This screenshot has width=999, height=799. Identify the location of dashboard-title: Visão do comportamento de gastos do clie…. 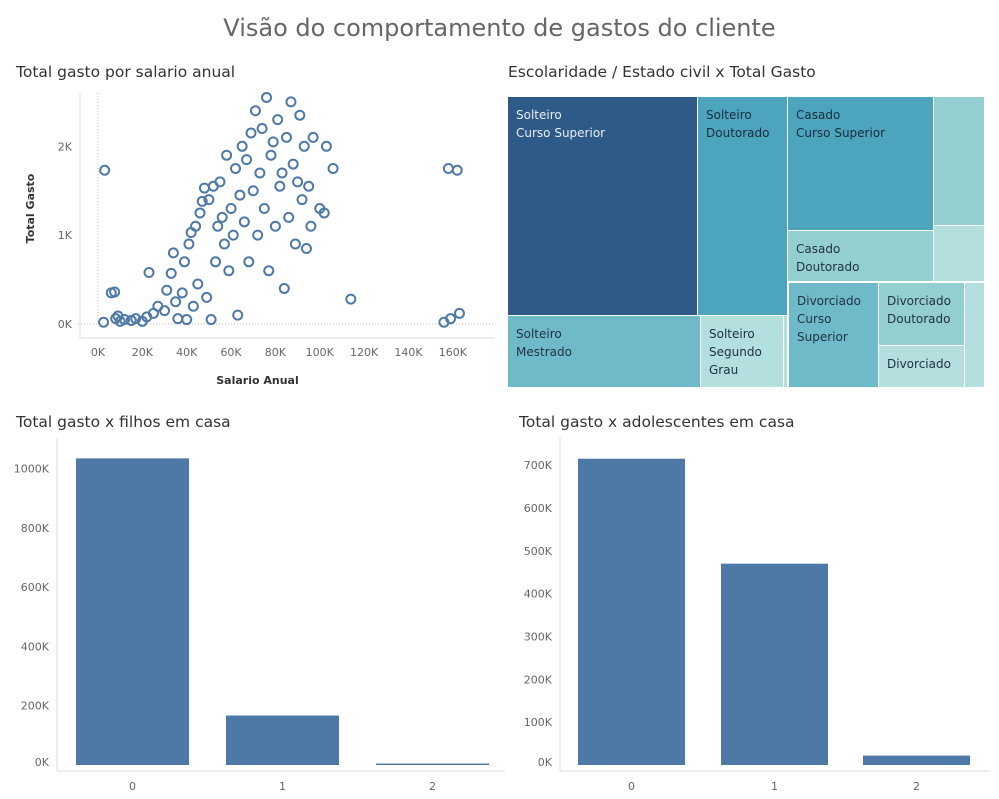
(499, 28).